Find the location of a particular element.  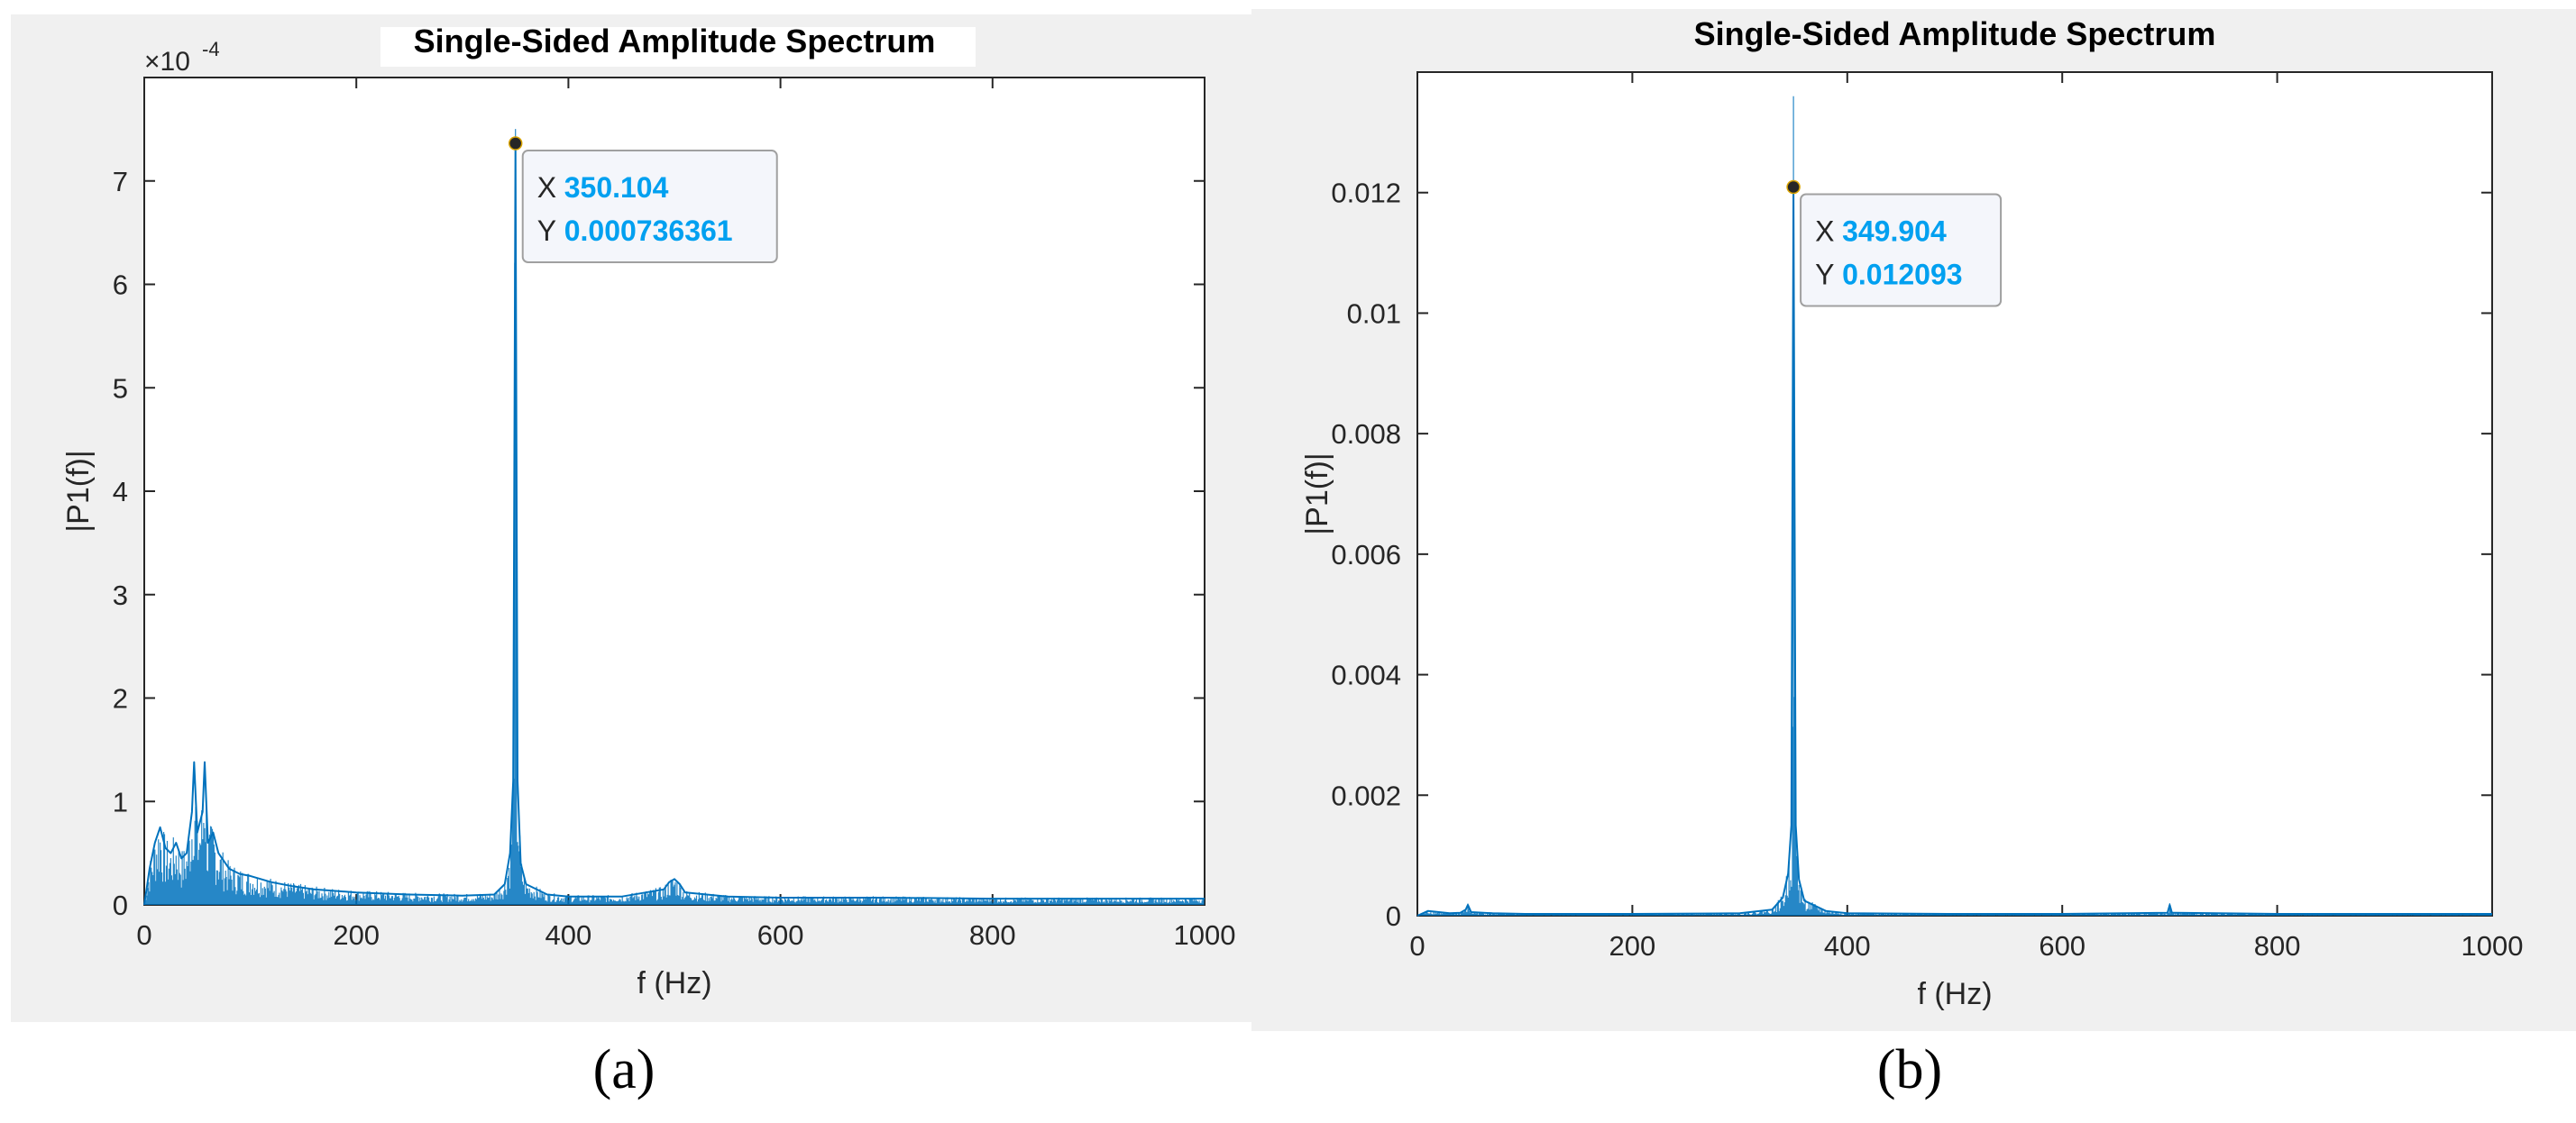

y-tick-label: 4 is located at coordinates (120, 492).